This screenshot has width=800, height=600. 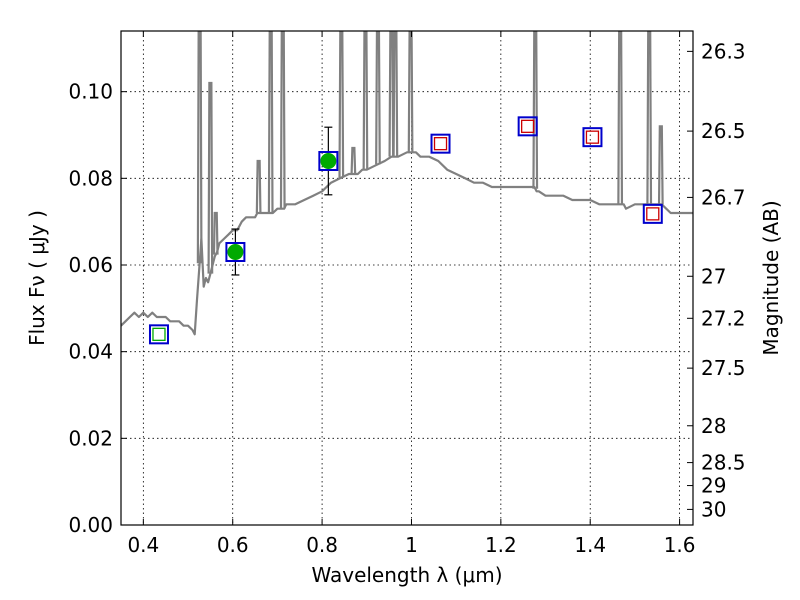 What do you see at coordinates (680, 545) in the screenshot?
I see `x-tick-label: 1.6` at bounding box center [680, 545].